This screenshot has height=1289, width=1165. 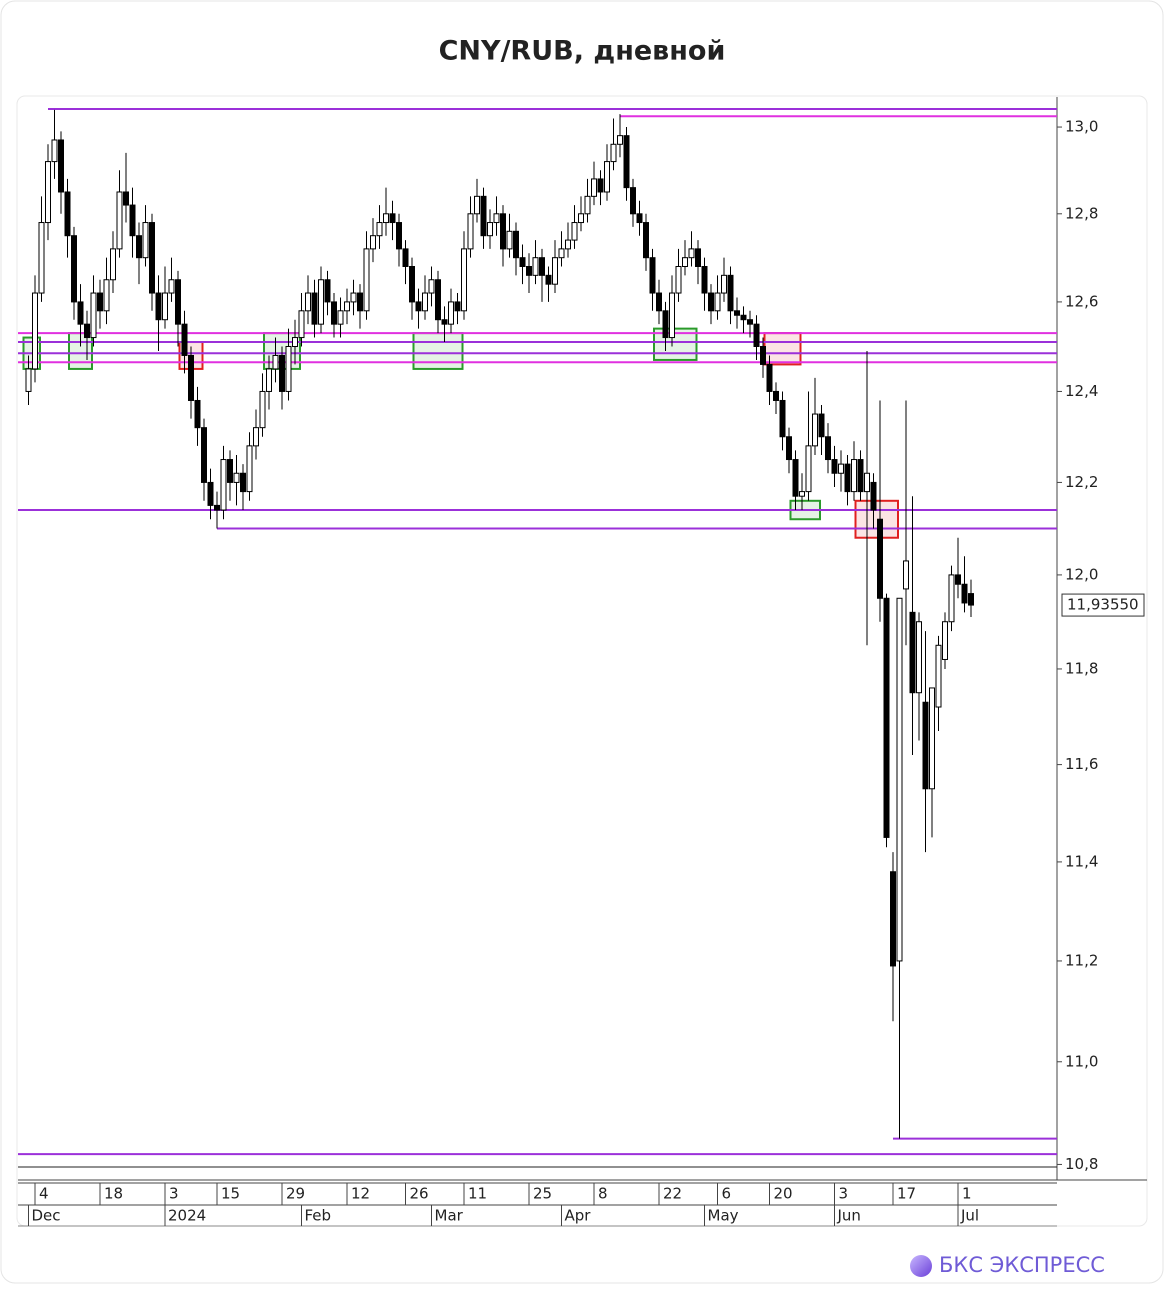 I want to click on y-tick-label: 12,0, so click(x=1081, y=574).